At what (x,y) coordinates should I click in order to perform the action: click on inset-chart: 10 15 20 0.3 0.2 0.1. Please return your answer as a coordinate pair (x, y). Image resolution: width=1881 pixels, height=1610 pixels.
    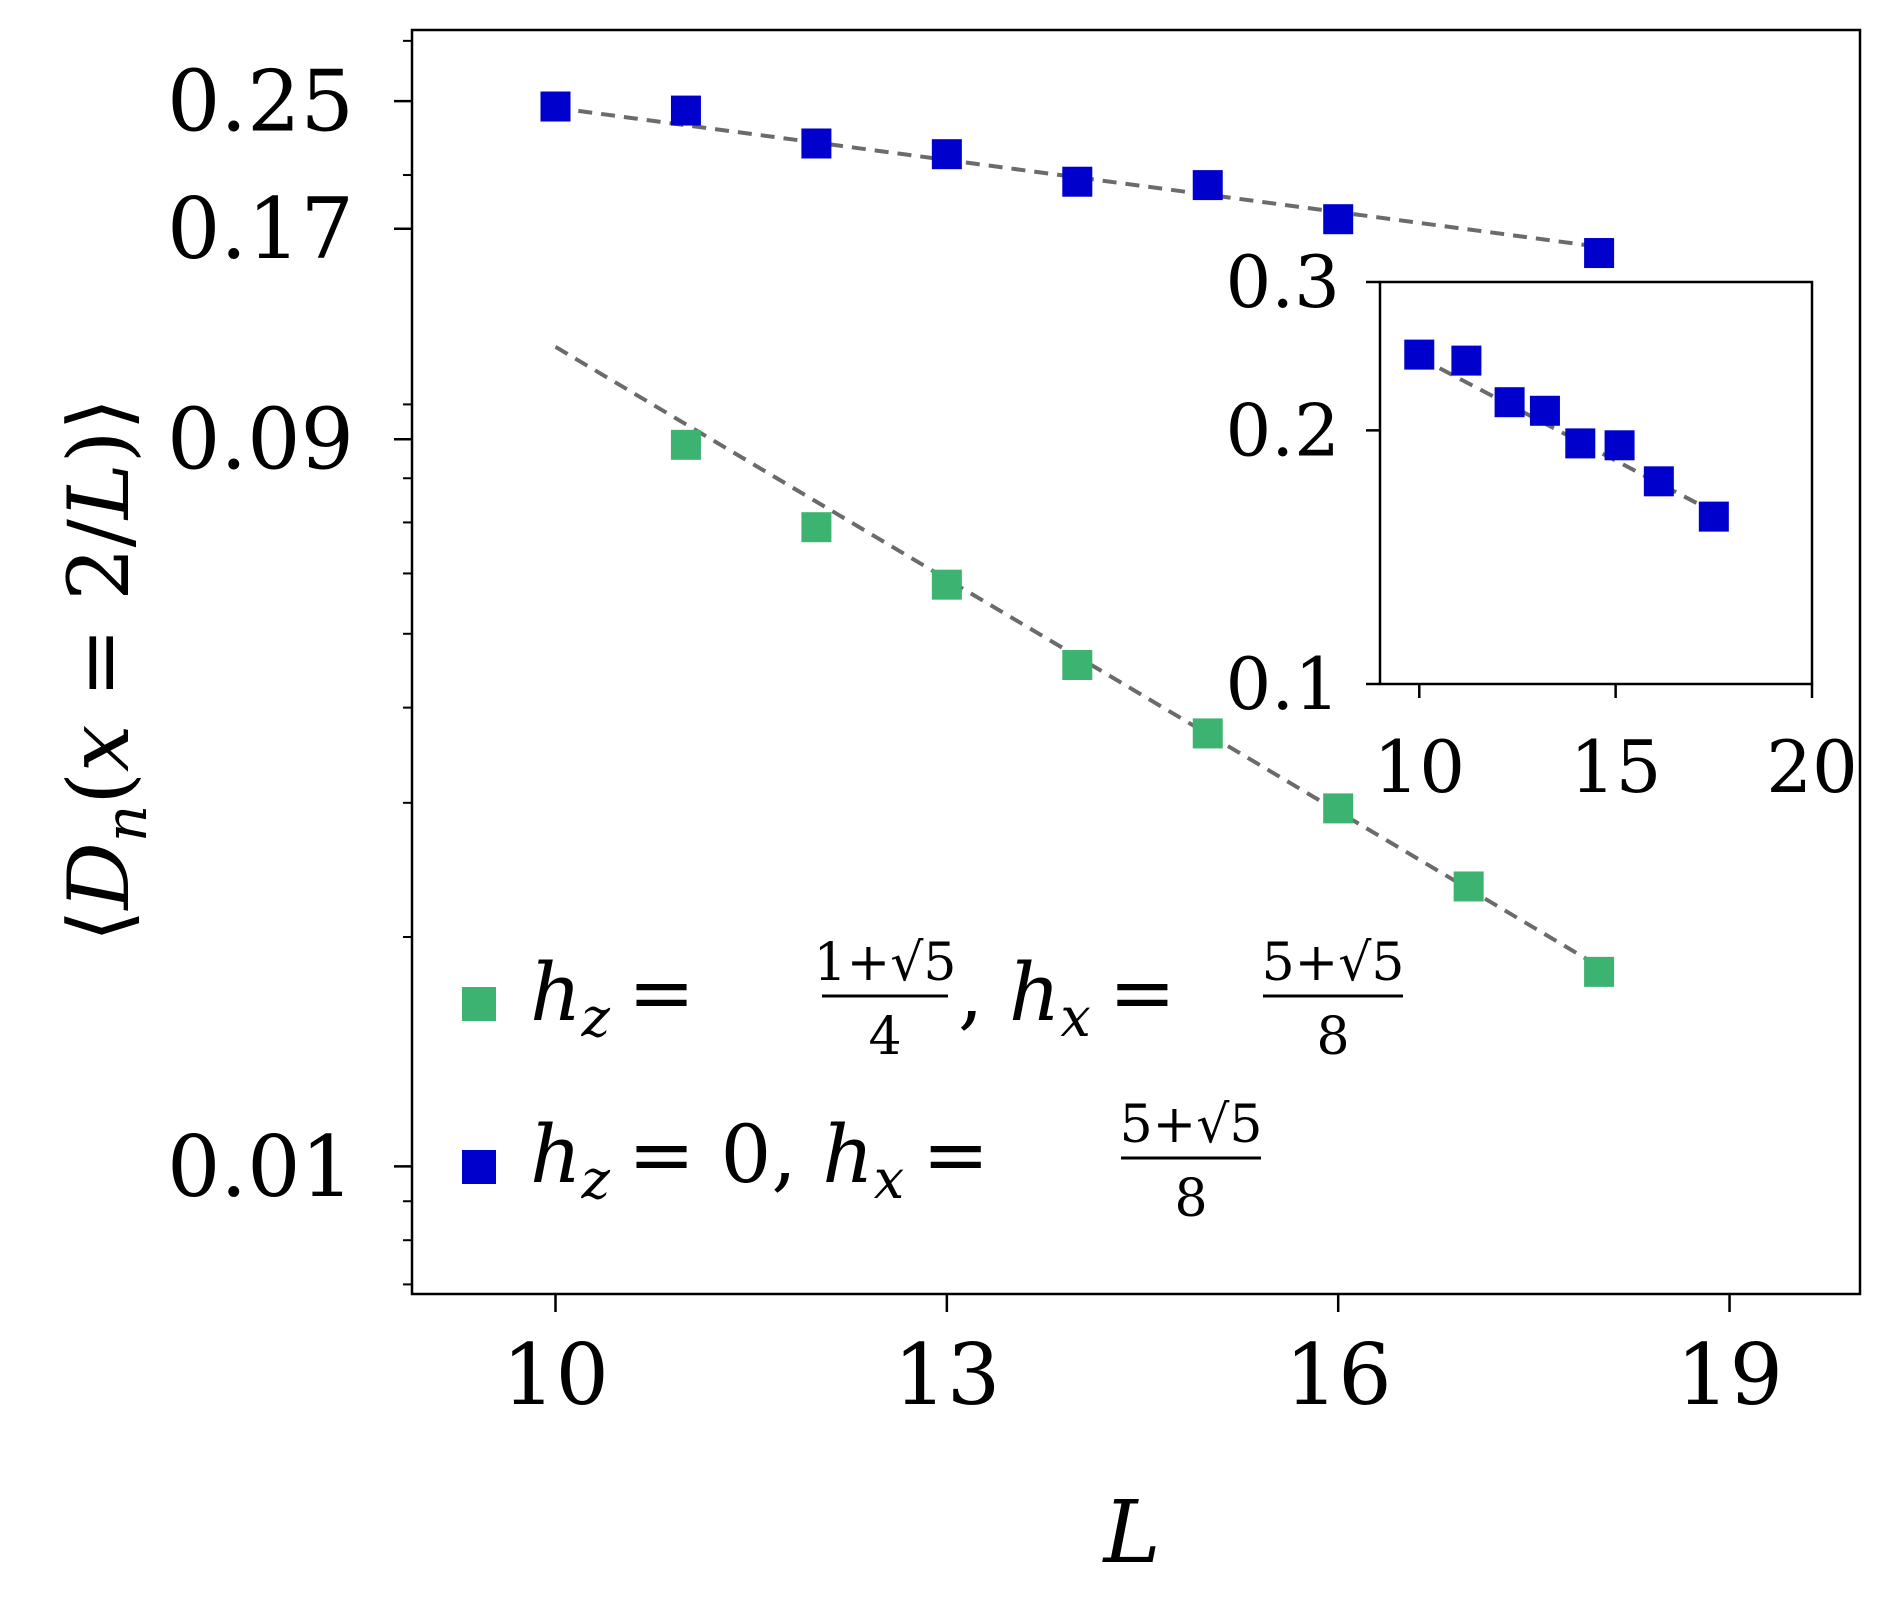
    Looking at the image, I should click on (1541, 524).